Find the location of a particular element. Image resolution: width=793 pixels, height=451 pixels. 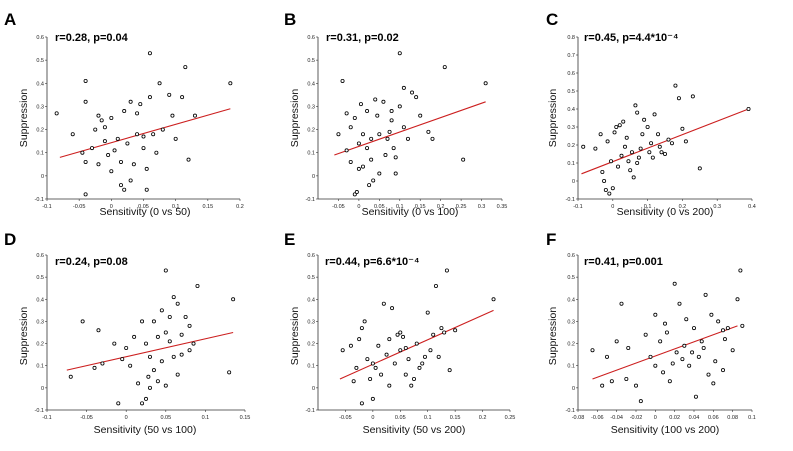

y-tick-label: 0.2 is located at coordinates (311, 345).